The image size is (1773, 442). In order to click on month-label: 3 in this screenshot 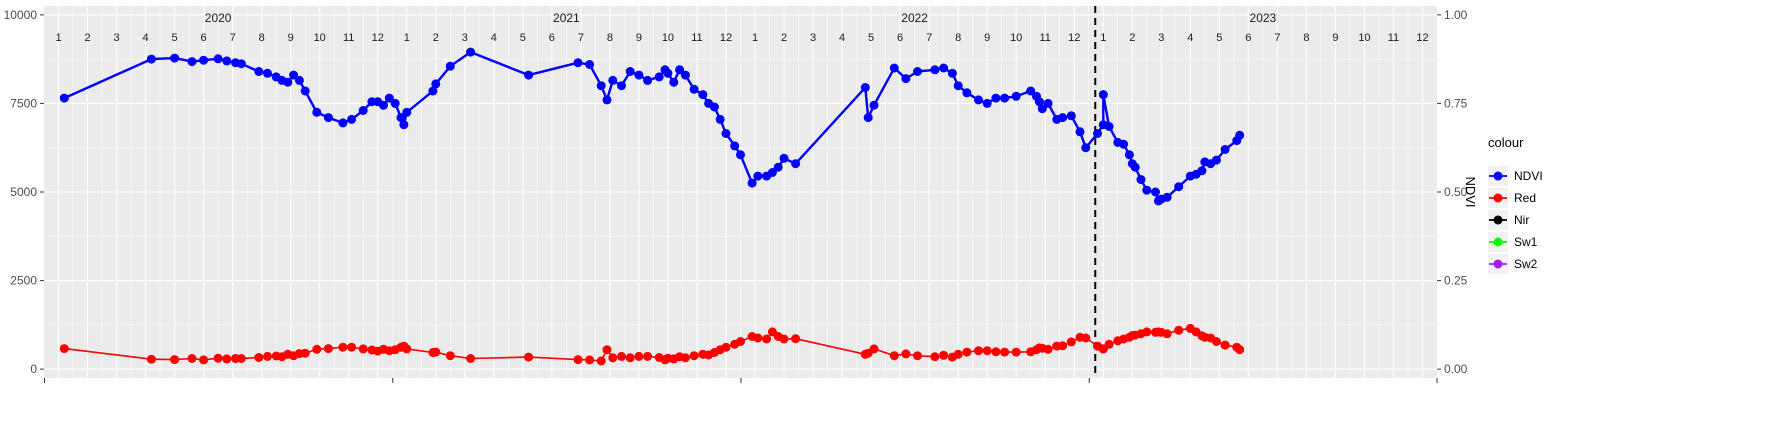, I will do `click(116, 38)`.